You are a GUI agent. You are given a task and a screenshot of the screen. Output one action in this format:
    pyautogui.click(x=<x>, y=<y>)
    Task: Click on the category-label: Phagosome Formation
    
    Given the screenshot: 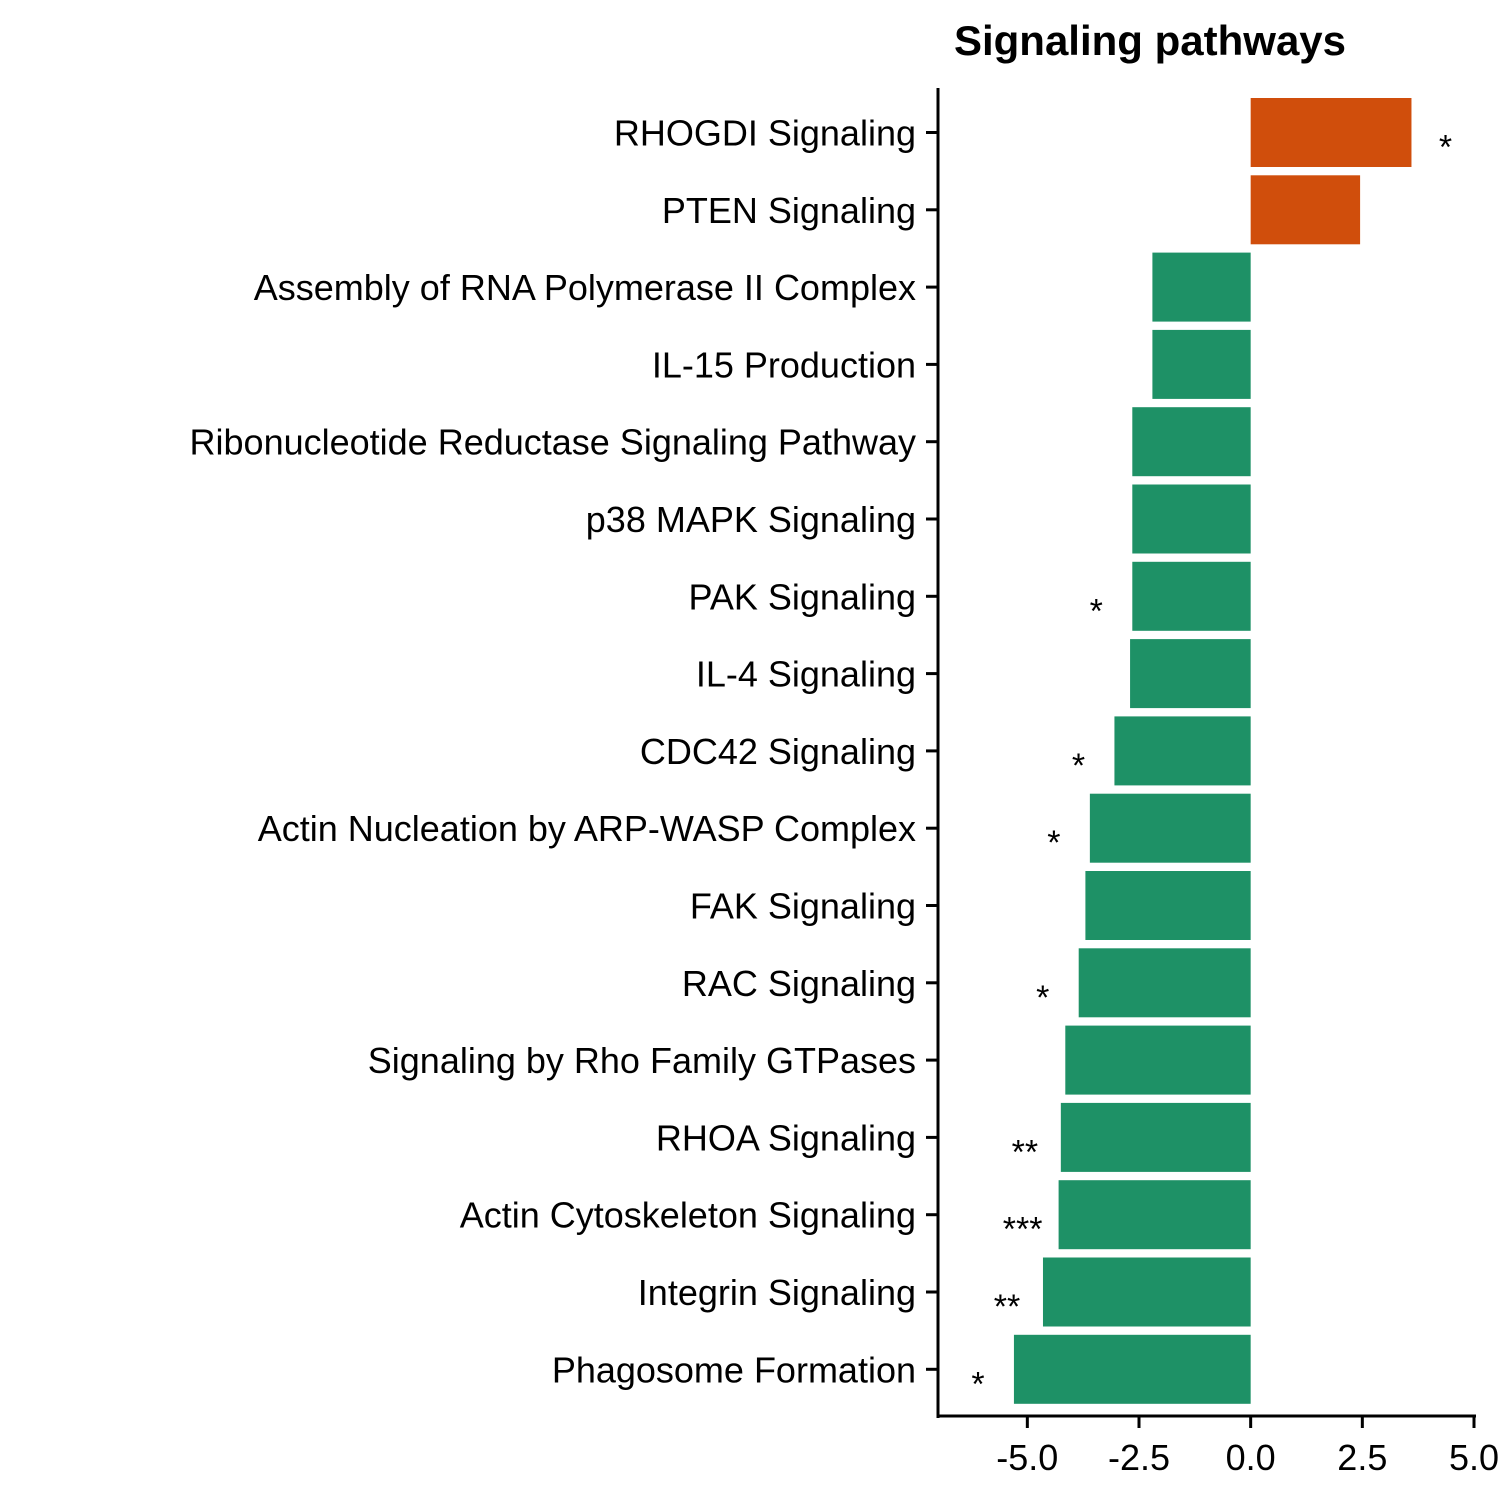 What is the action you would take?
    pyautogui.click(x=734, y=1369)
    